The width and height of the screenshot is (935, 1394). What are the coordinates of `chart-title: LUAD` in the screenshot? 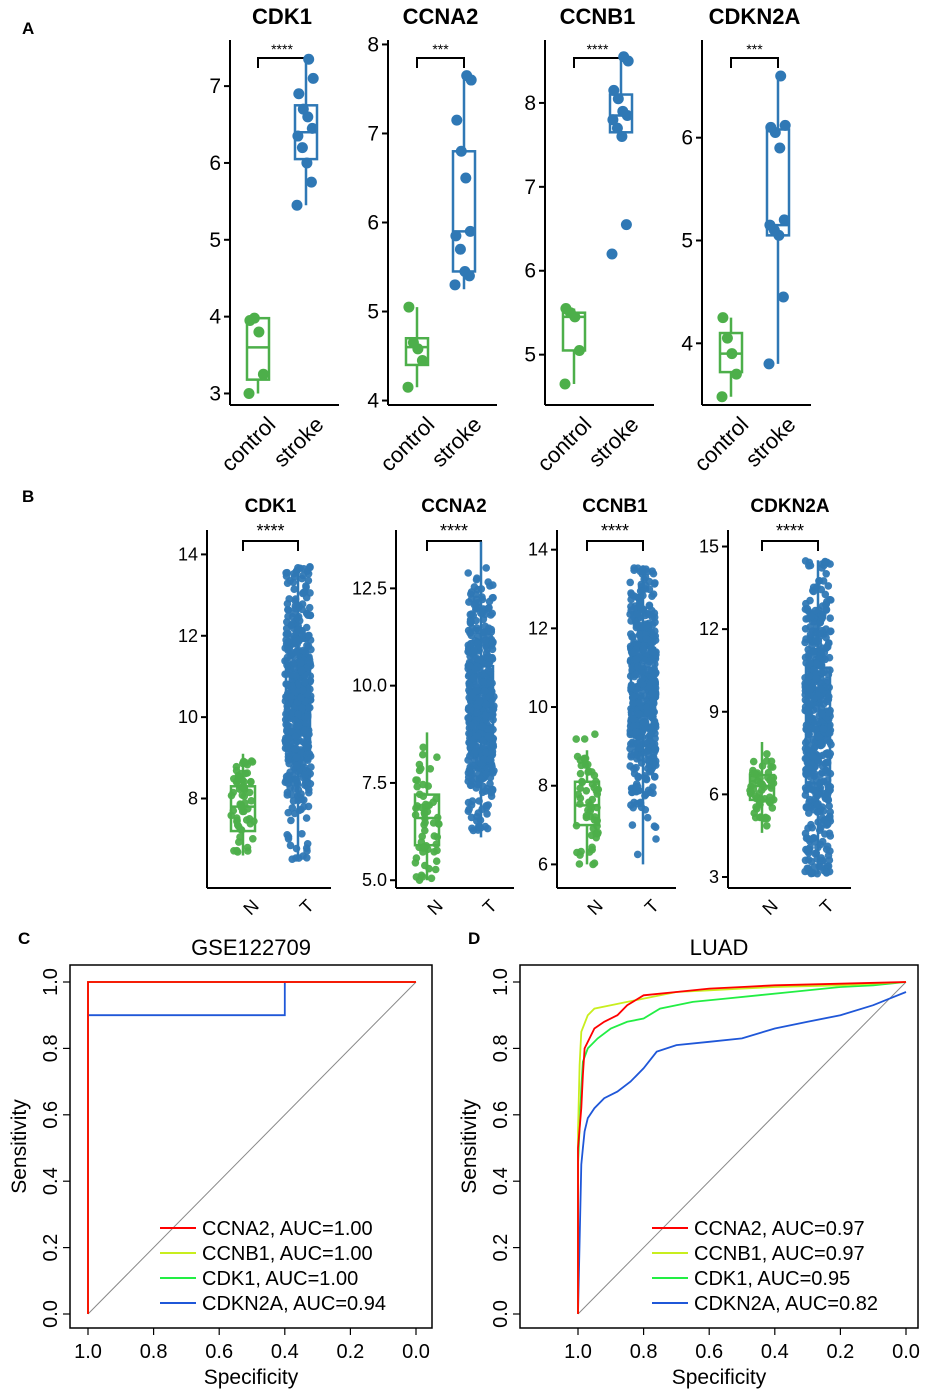 It's located at (719, 947).